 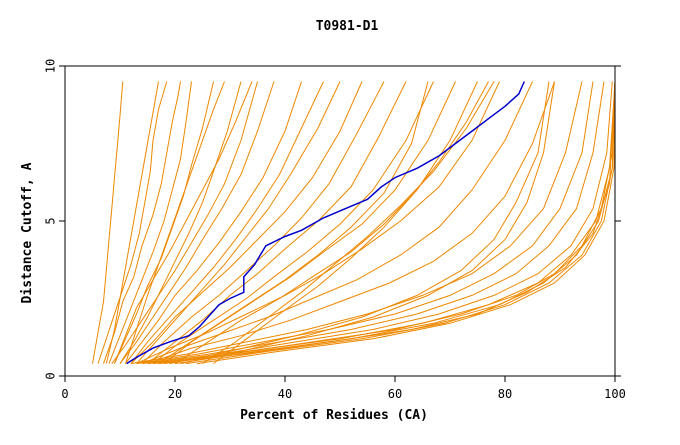 I want to click on x-axis-ticks: 0 20 40 60 80 100, so click(x=343, y=388).